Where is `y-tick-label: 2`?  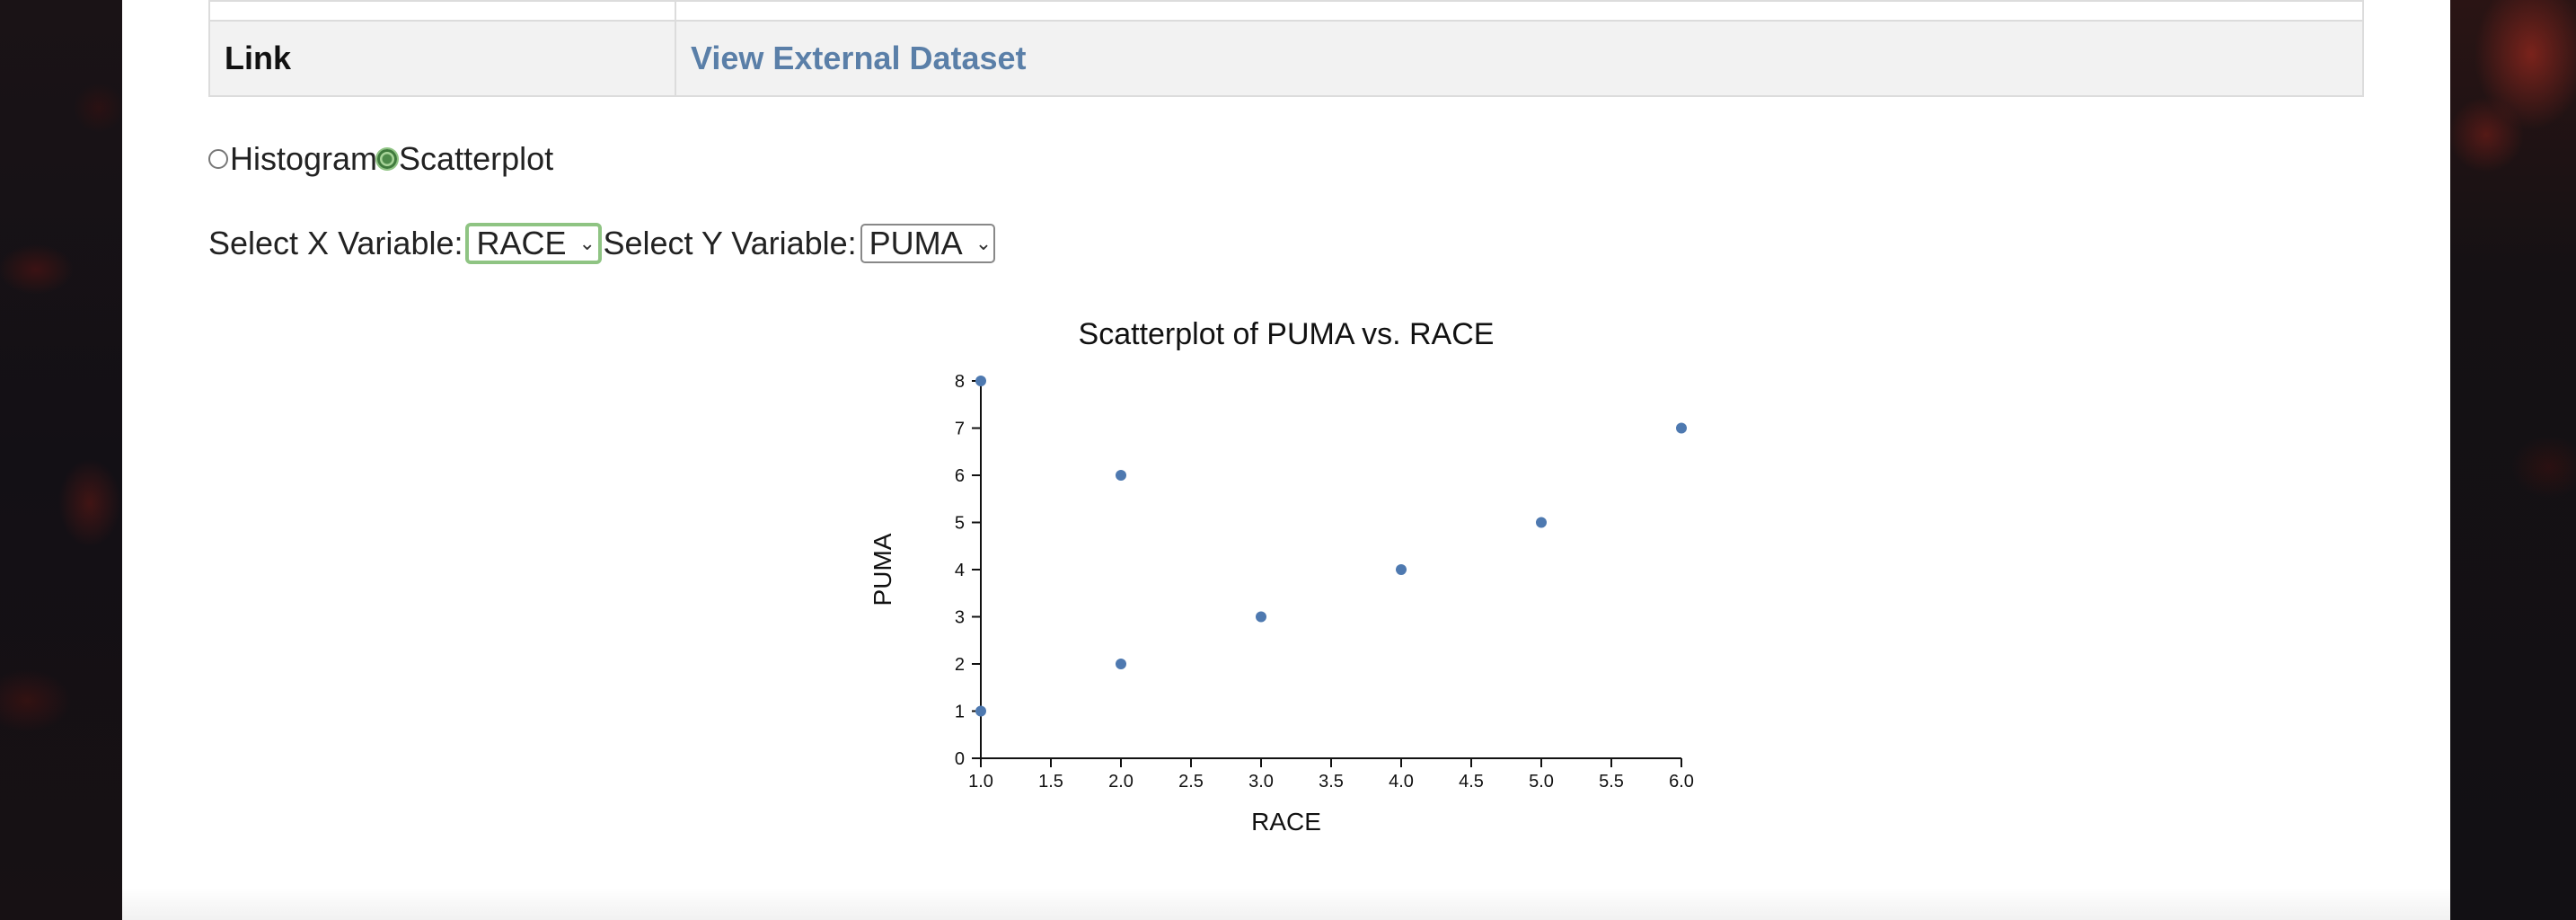 y-tick-label: 2 is located at coordinates (960, 665).